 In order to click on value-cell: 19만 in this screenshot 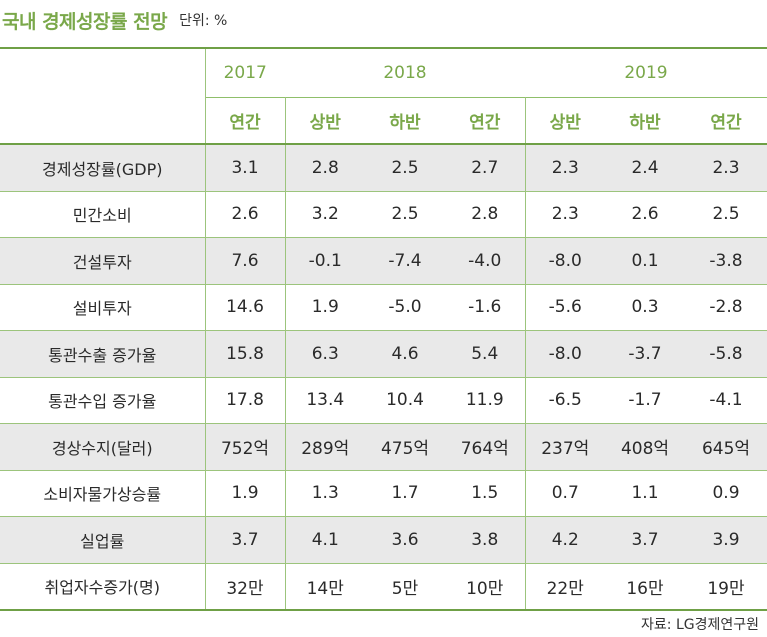, I will do `click(726, 587)`.